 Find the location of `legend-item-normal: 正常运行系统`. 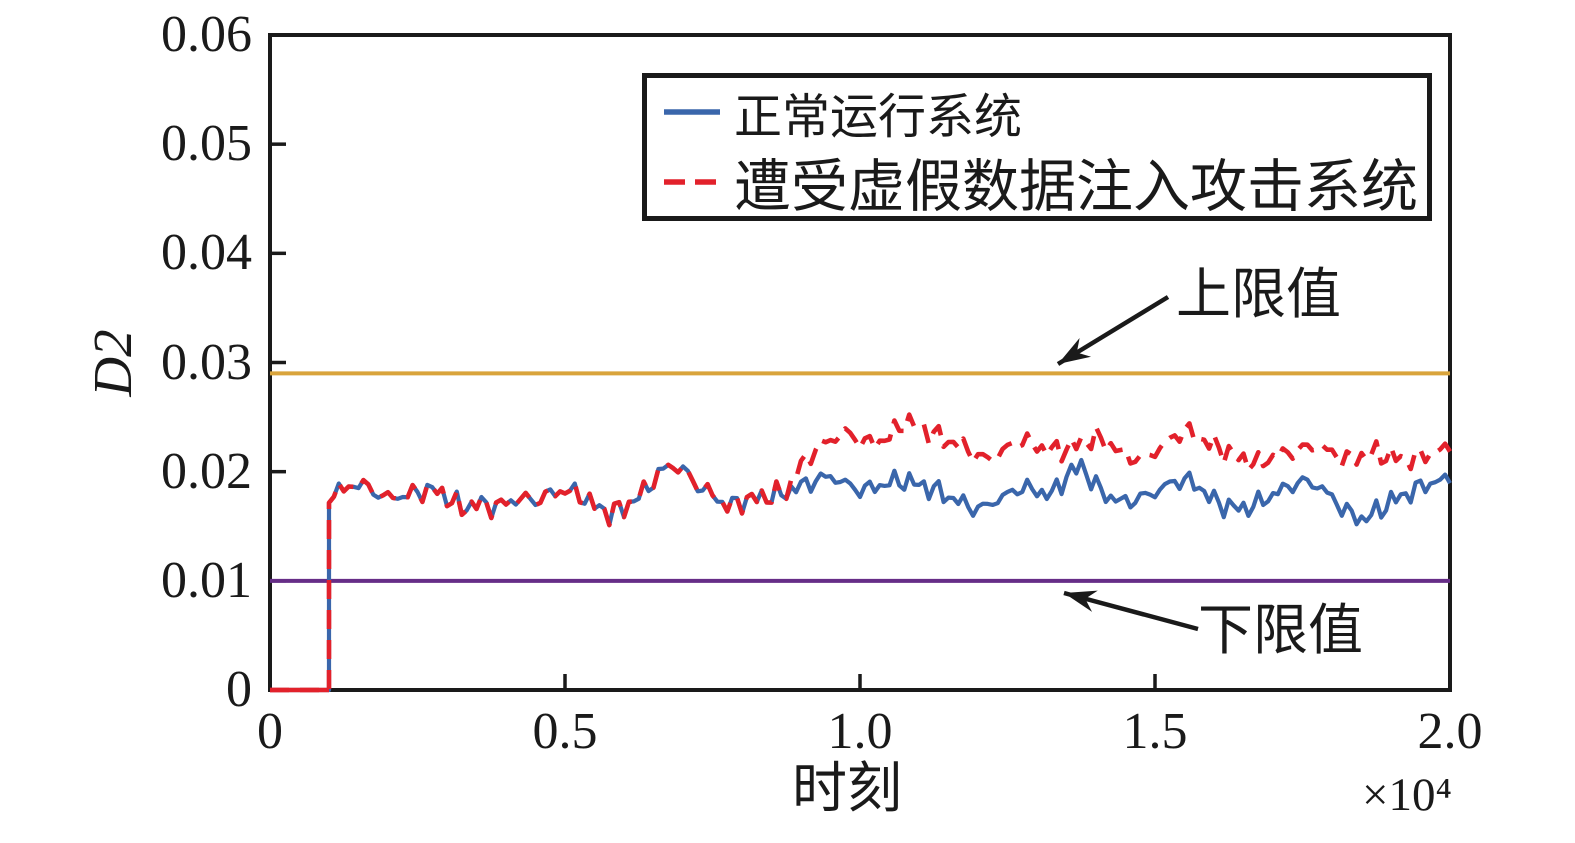

legend-item-normal: 正常运行系统 is located at coordinates (1045, 112).